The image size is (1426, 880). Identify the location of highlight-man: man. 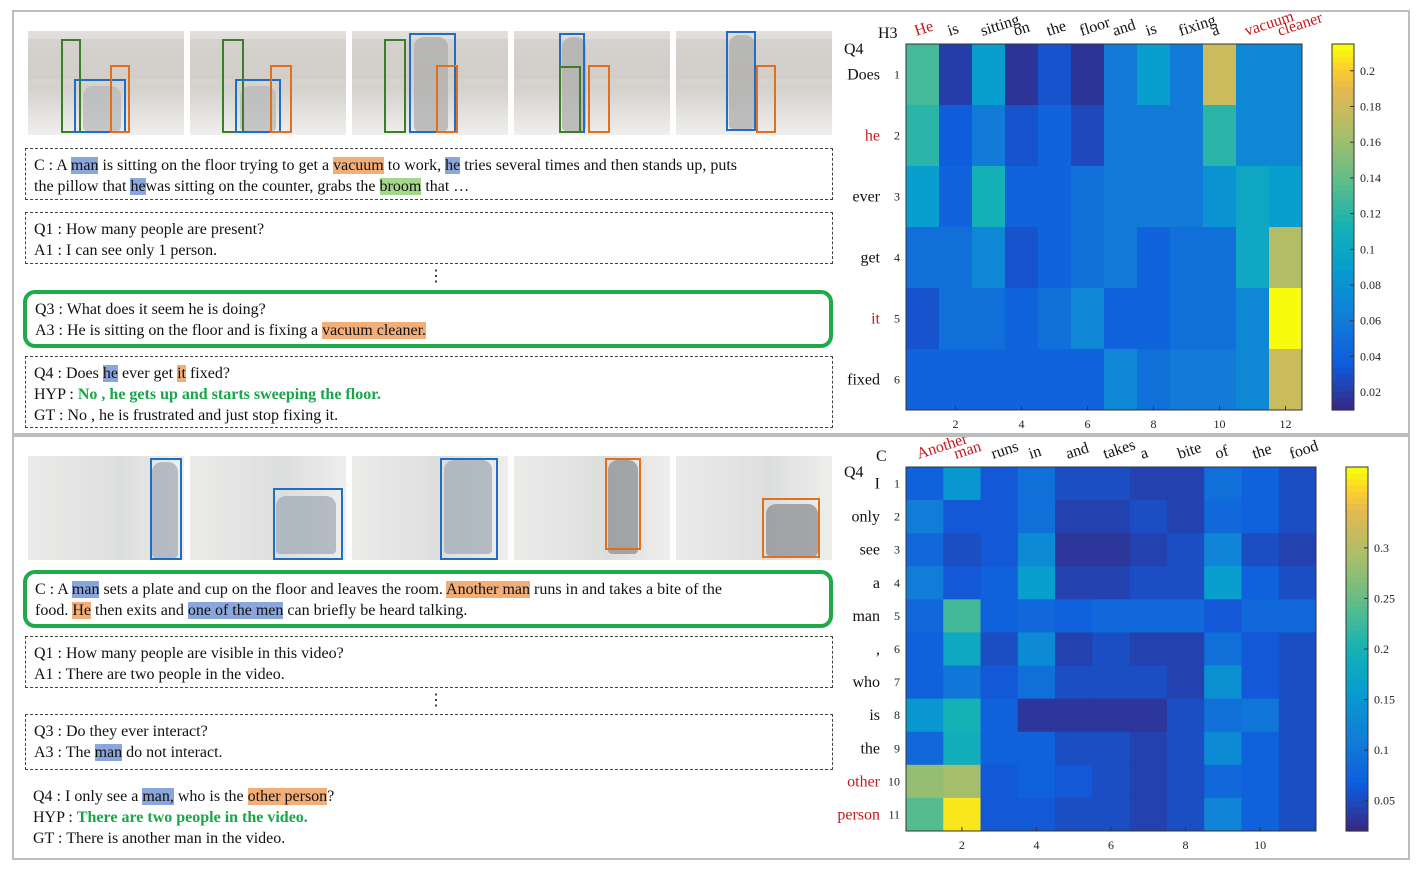
(84, 165).